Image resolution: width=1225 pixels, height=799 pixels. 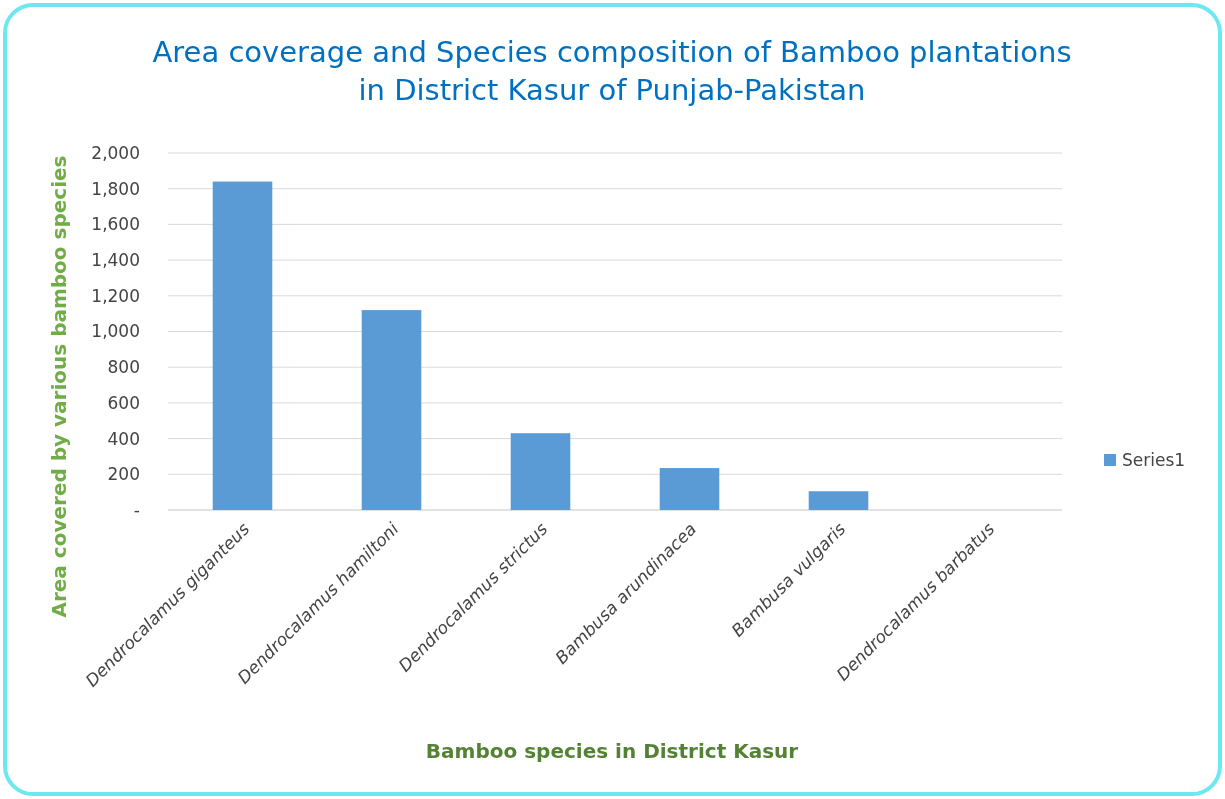 I want to click on y-axis-title: Area covered by various bamboo species, so click(x=59, y=386).